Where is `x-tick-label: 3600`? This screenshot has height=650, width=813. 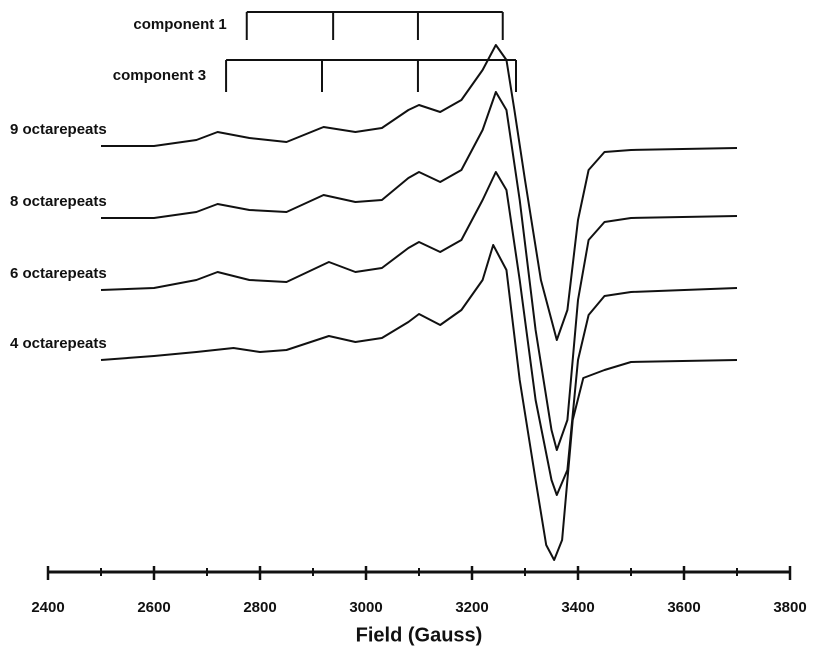 x-tick-label: 3600 is located at coordinates (683, 607).